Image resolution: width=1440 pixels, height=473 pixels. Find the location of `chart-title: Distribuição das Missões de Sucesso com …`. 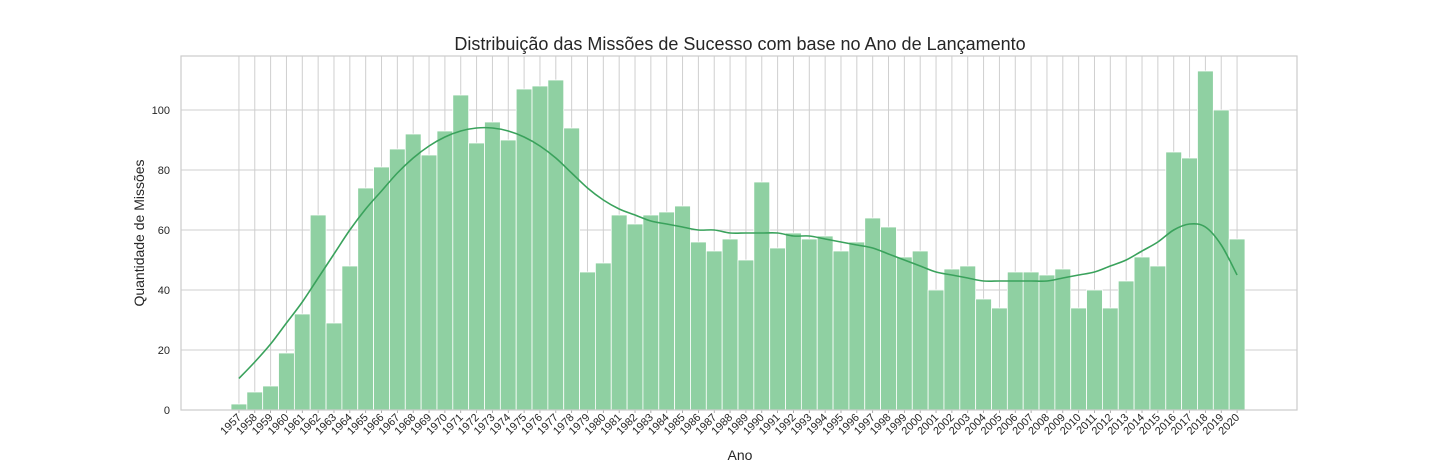

chart-title: Distribuição das Missões de Sucesso com … is located at coordinates (739, 44).